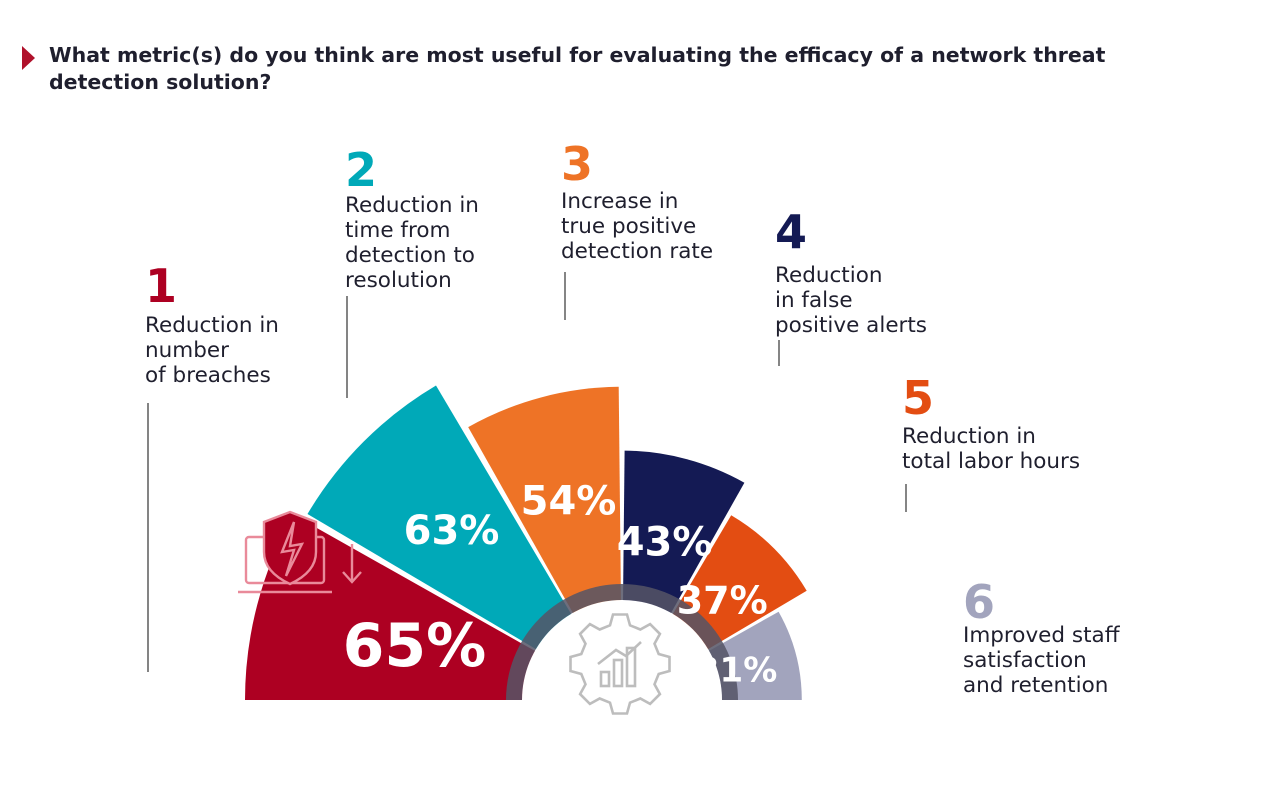  Describe the element at coordinates (665, 542) in the screenshot. I see `value-label-4: 43%` at that location.